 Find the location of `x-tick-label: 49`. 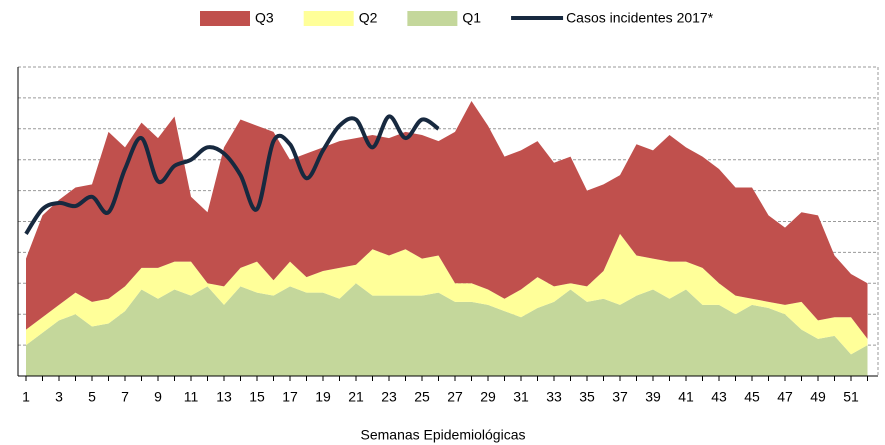

x-tick-label: 49 is located at coordinates (818, 397).